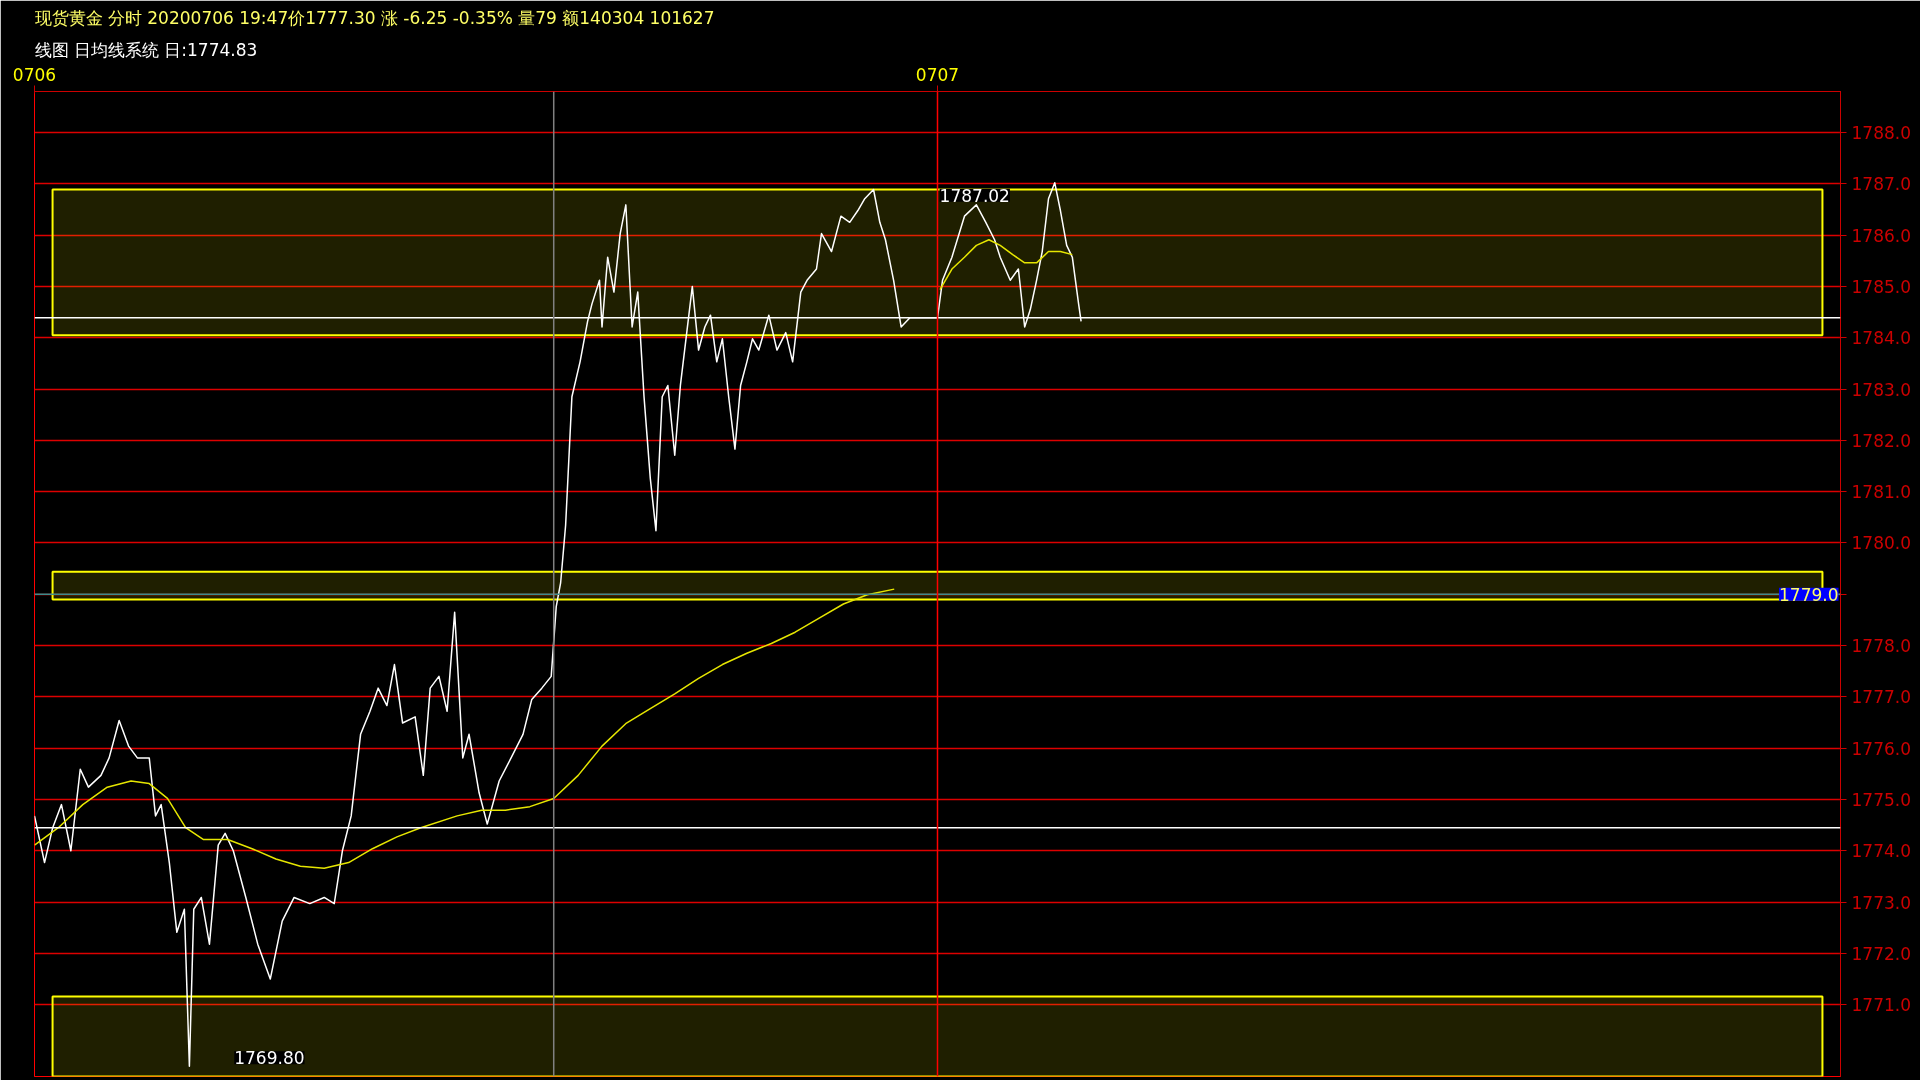 This screenshot has width=1925, height=1085. What do you see at coordinates (1881, 953) in the screenshot?
I see `y-tick-label: 1772.0` at bounding box center [1881, 953].